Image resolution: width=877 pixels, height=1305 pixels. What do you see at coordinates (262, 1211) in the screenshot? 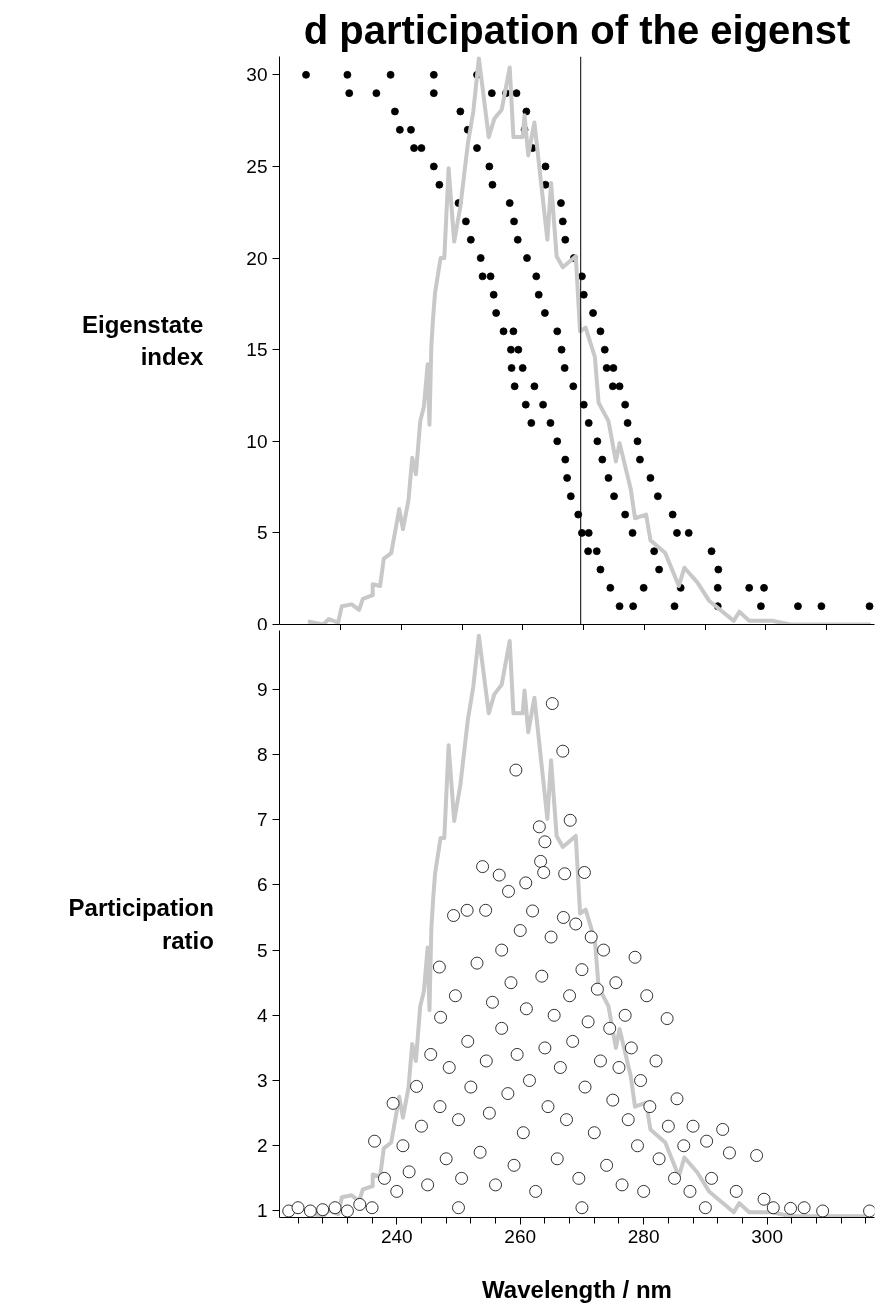
I see `y-tick-label: 1` at bounding box center [262, 1211].